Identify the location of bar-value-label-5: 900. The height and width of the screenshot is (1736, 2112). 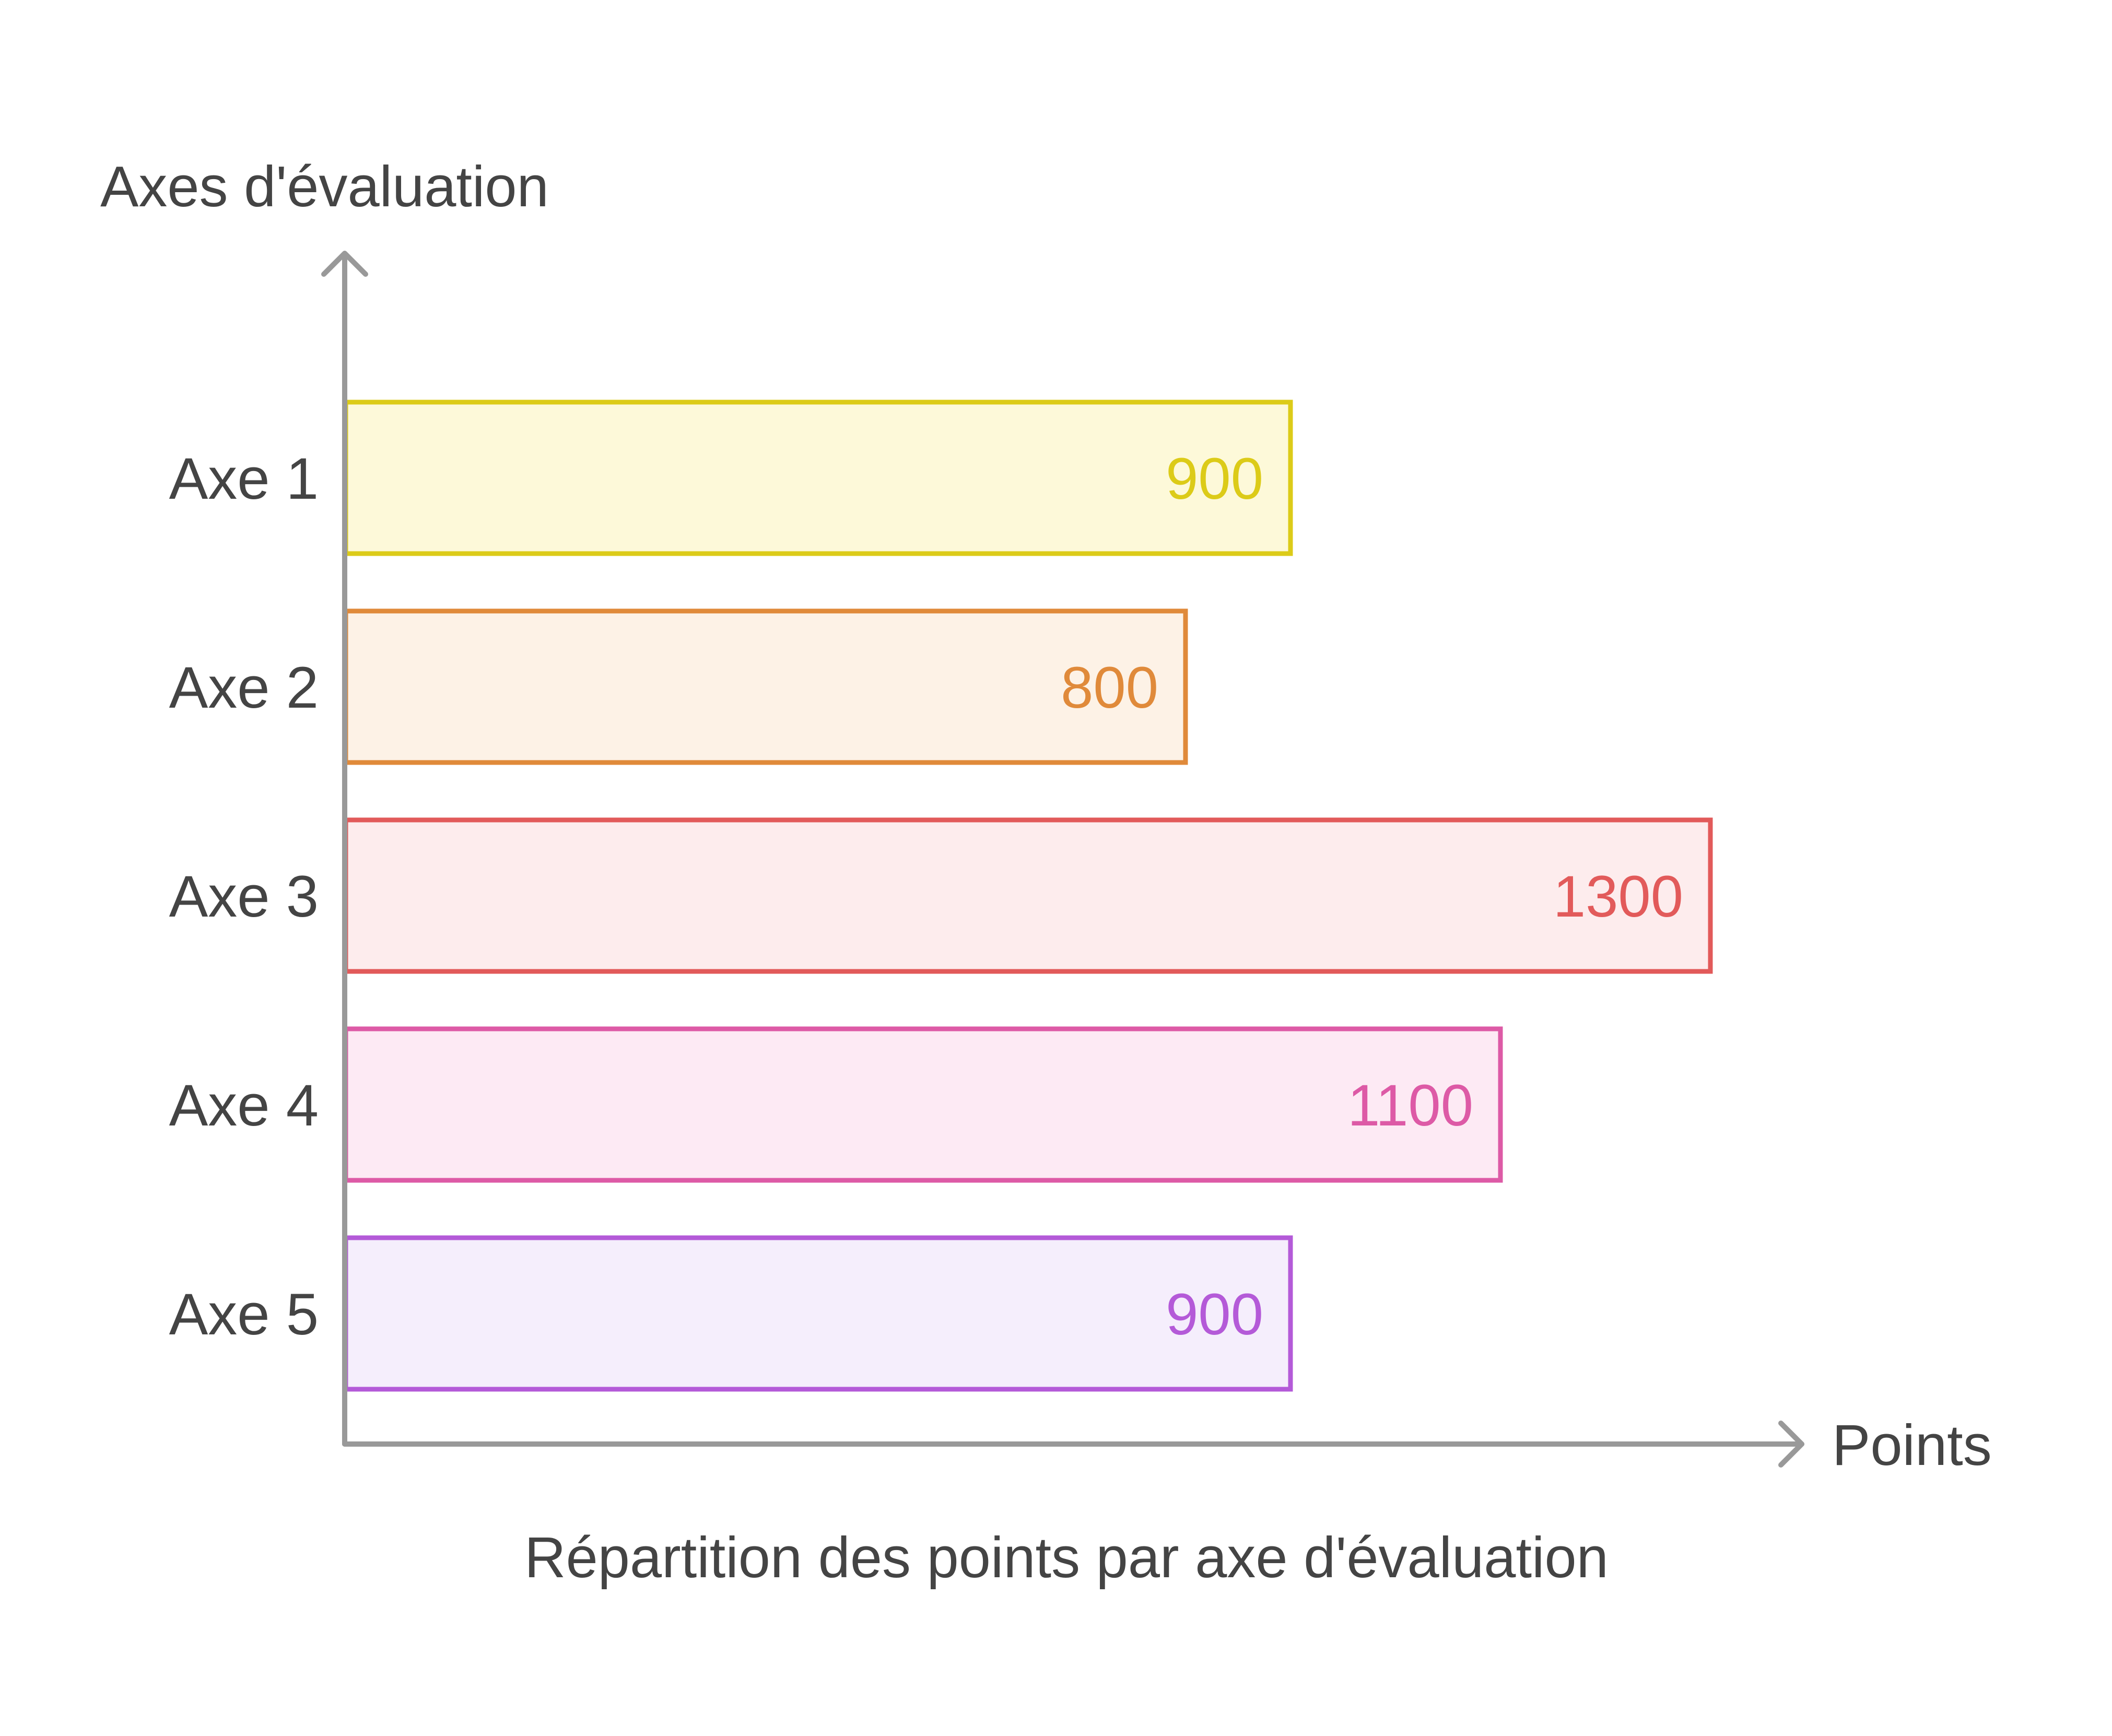
(1215, 1314).